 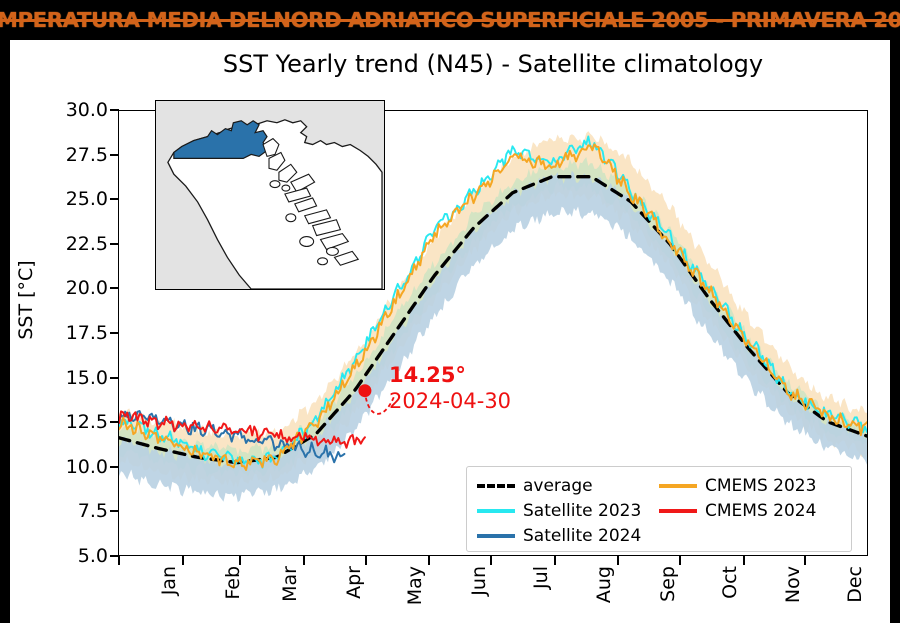 What do you see at coordinates (729, 582) in the screenshot?
I see `x-tick-label: Oct` at bounding box center [729, 582].